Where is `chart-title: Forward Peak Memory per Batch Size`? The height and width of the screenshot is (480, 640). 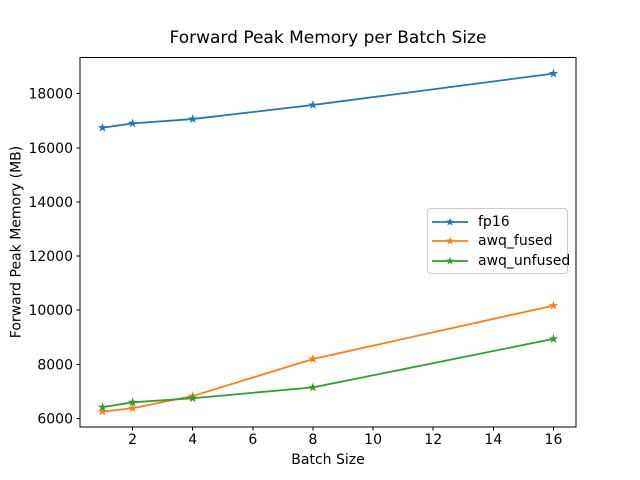
chart-title: Forward Peak Memory per Batch Size is located at coordinates (328, 38).